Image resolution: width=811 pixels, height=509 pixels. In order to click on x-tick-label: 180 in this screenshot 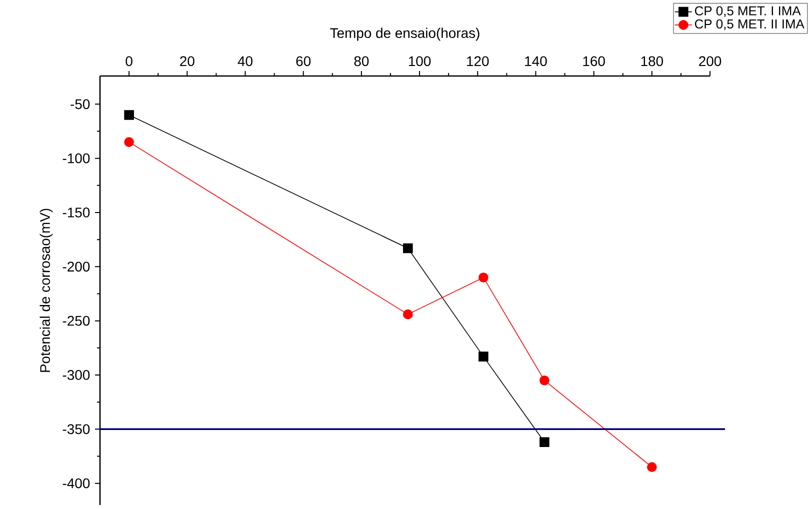, I will do `click(652, 61)`.